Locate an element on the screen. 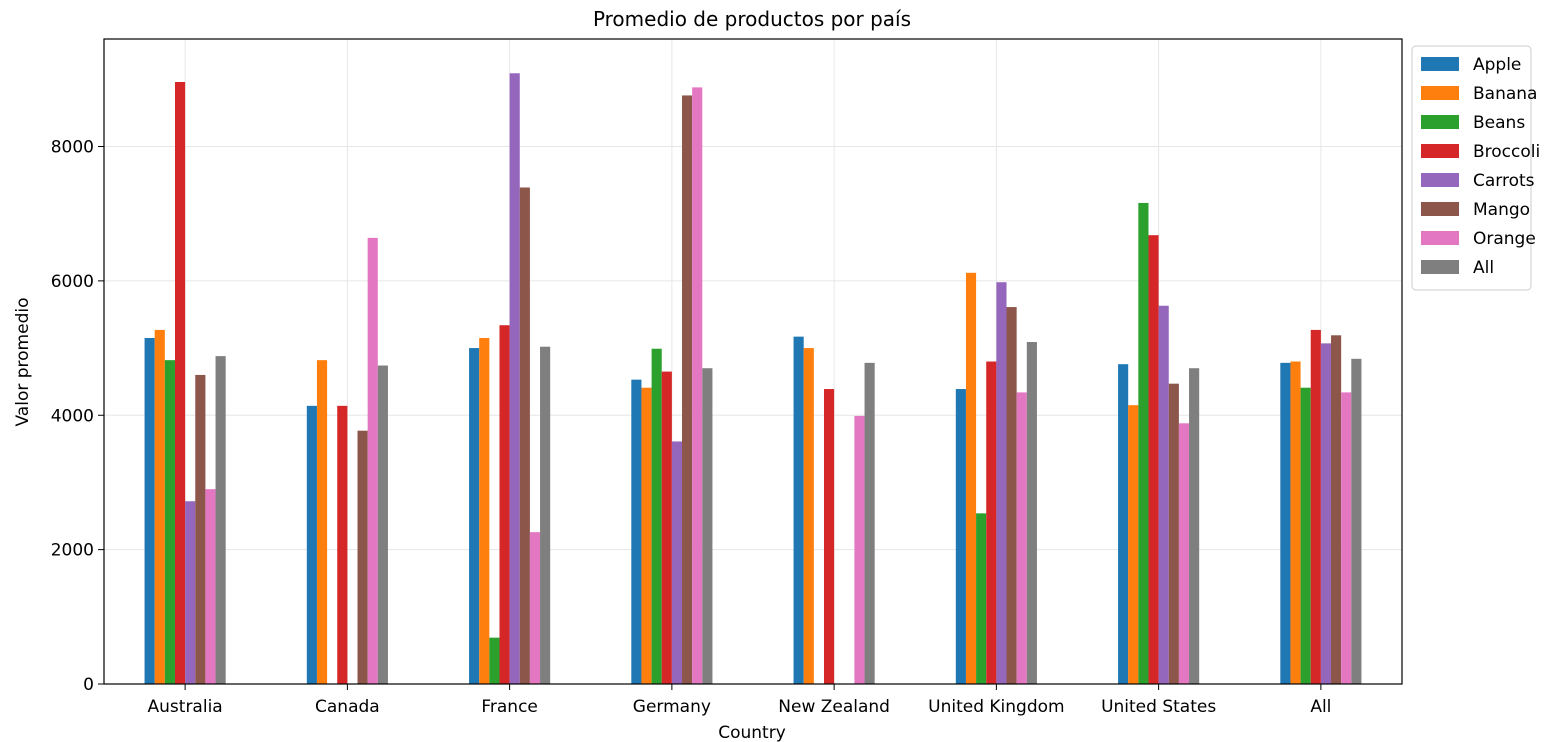 This screenshot has height=742, width=1562. legend-label: Apple is located at coordinates (1497, 65).